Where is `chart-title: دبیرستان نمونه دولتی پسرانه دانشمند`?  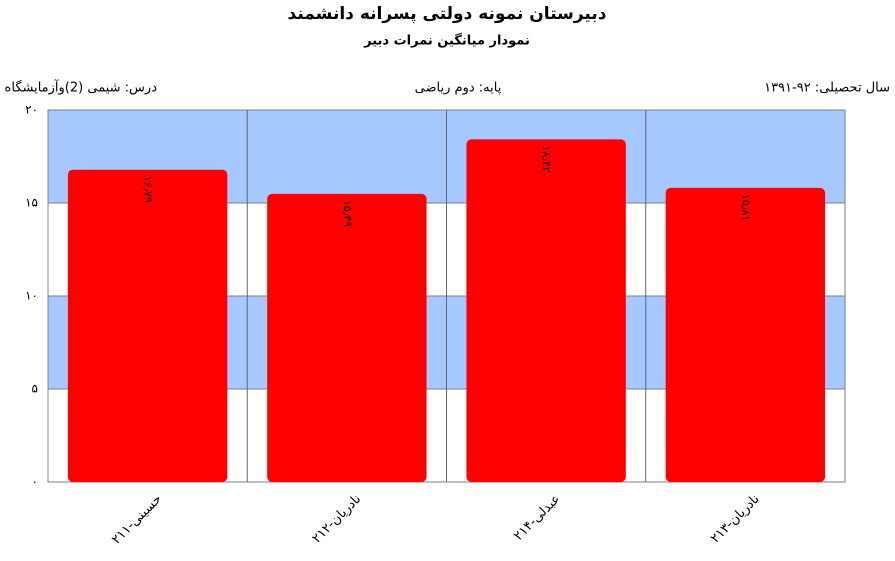 chart-title: دبیرستان نمونه دولتی پسرانه دانشمند is located at coordinates (447, 14).